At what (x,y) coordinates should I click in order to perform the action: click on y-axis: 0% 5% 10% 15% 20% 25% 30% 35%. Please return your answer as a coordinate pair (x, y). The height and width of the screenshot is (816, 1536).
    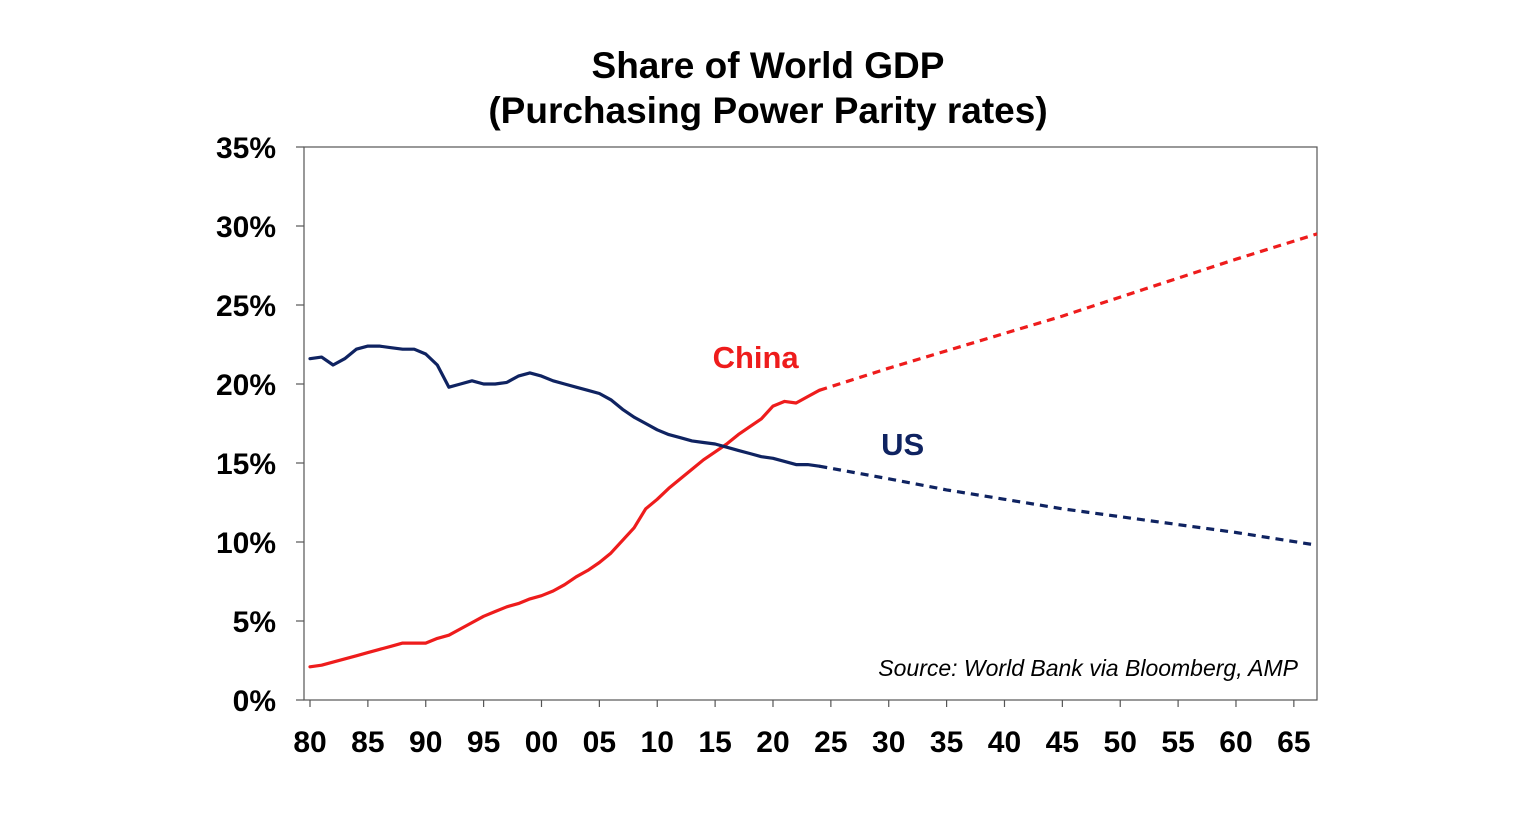
    Looking at the image, I should click on (260, 425).